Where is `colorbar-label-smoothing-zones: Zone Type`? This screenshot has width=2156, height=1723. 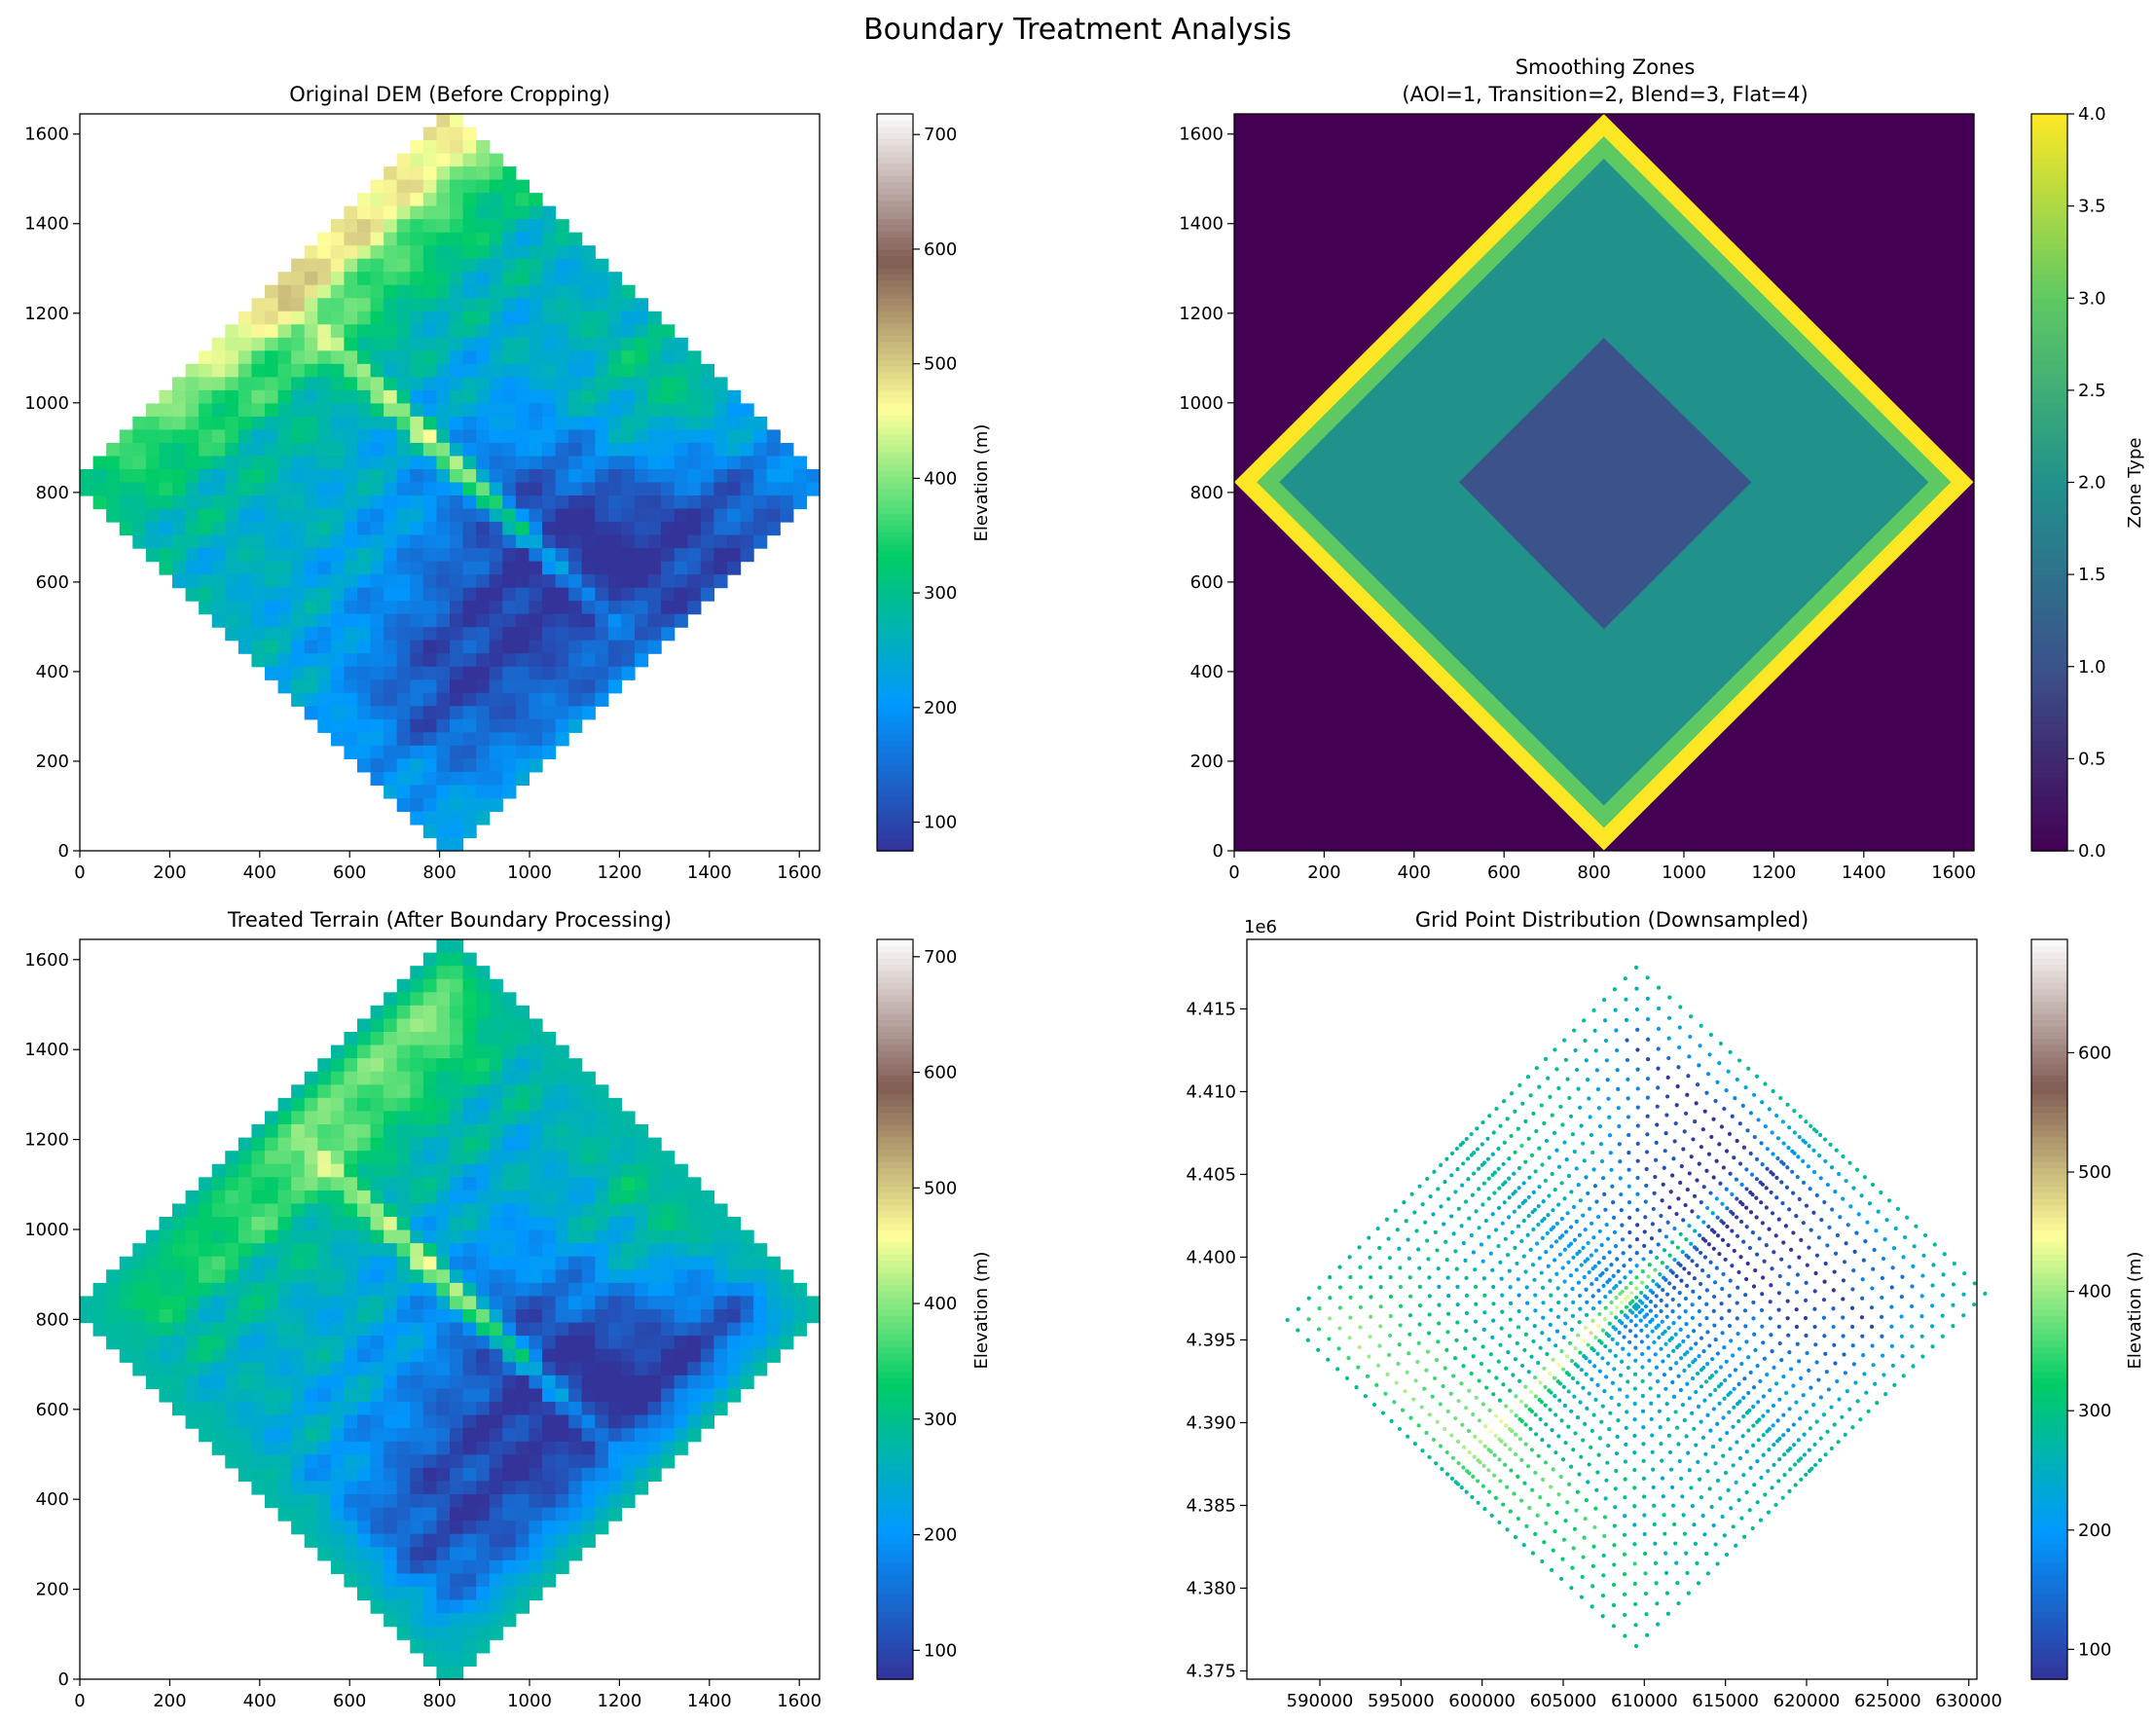
colorbar-label-smoothing-zones: Zone Type is located at coordinates (2135, 484).